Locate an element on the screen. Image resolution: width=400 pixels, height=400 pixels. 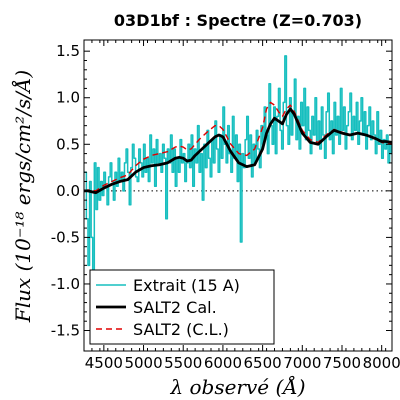
legend-label-1: SALT2 Cal. is located at coordinates (175, 307).